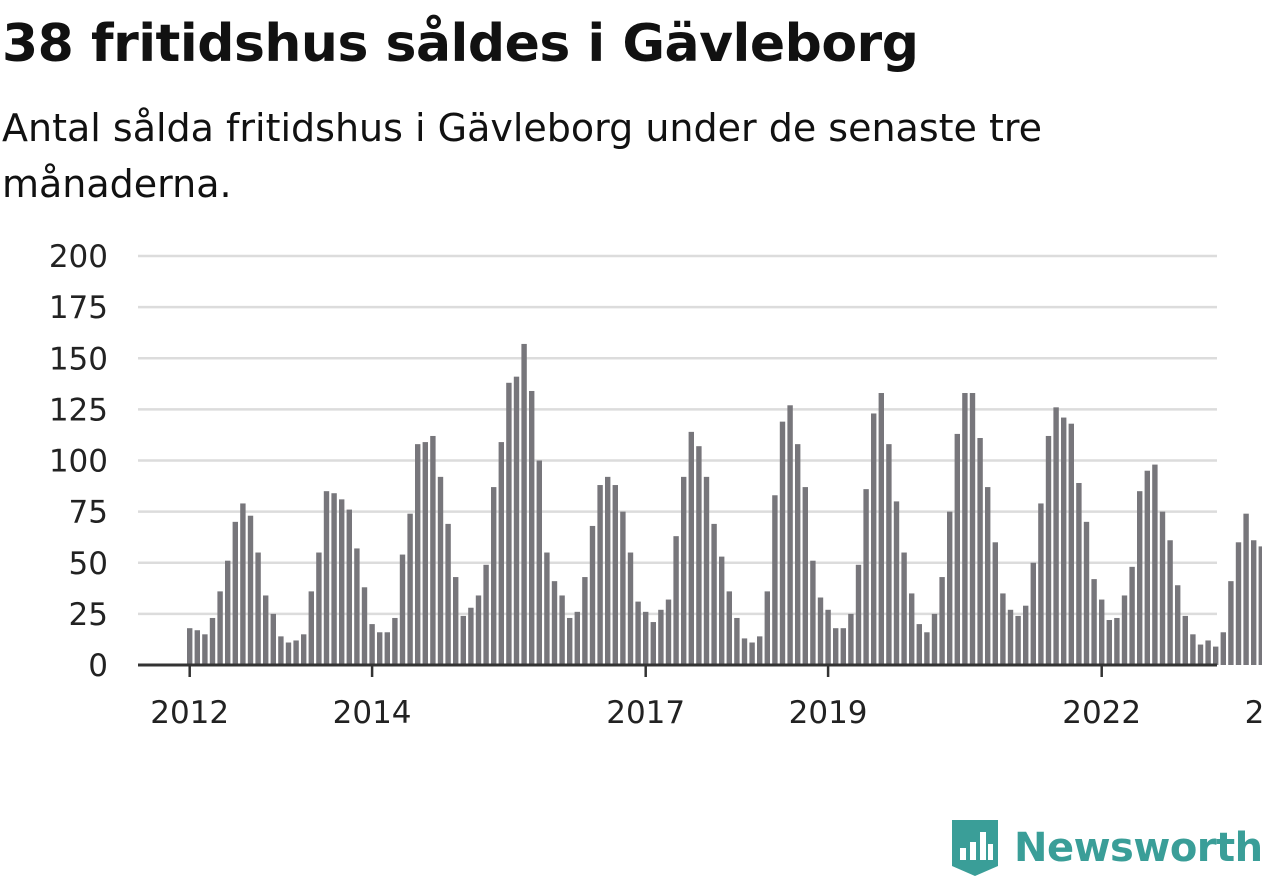 This screenshot has height=879, width=1262. I want to click on y-tick-label: 100, so click(78, 462).